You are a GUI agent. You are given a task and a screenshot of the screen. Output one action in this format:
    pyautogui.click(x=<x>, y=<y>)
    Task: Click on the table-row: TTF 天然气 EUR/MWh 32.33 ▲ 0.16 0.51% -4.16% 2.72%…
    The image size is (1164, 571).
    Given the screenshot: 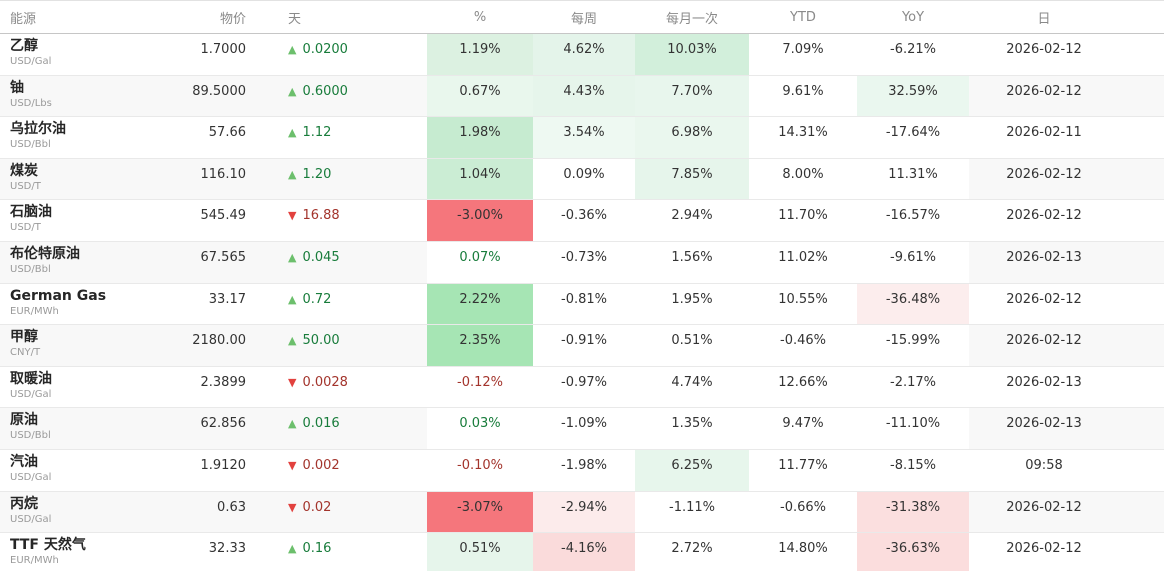 What is the action you would take?
    pyautogui.click(x=582, y=551)
    